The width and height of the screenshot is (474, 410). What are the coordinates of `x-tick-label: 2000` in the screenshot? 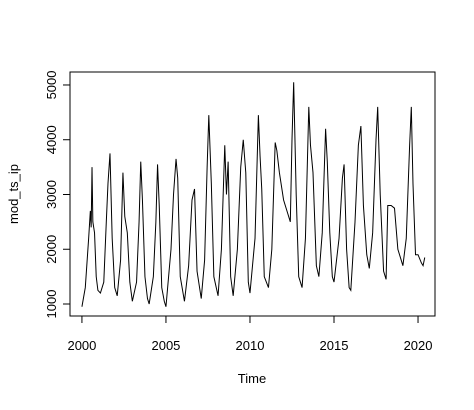 It's located at (81, 345).